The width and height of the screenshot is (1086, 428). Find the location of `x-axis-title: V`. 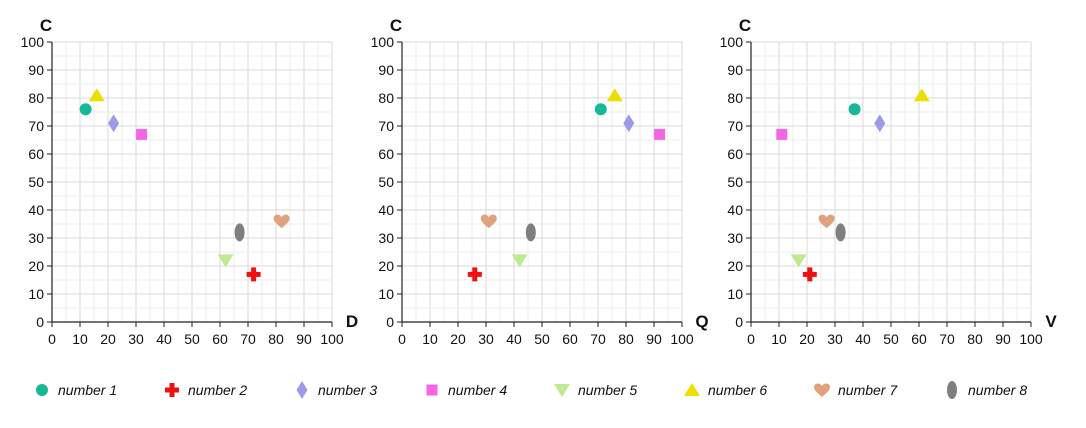

x-axis-title: V is located at coordinates (1051, 321).